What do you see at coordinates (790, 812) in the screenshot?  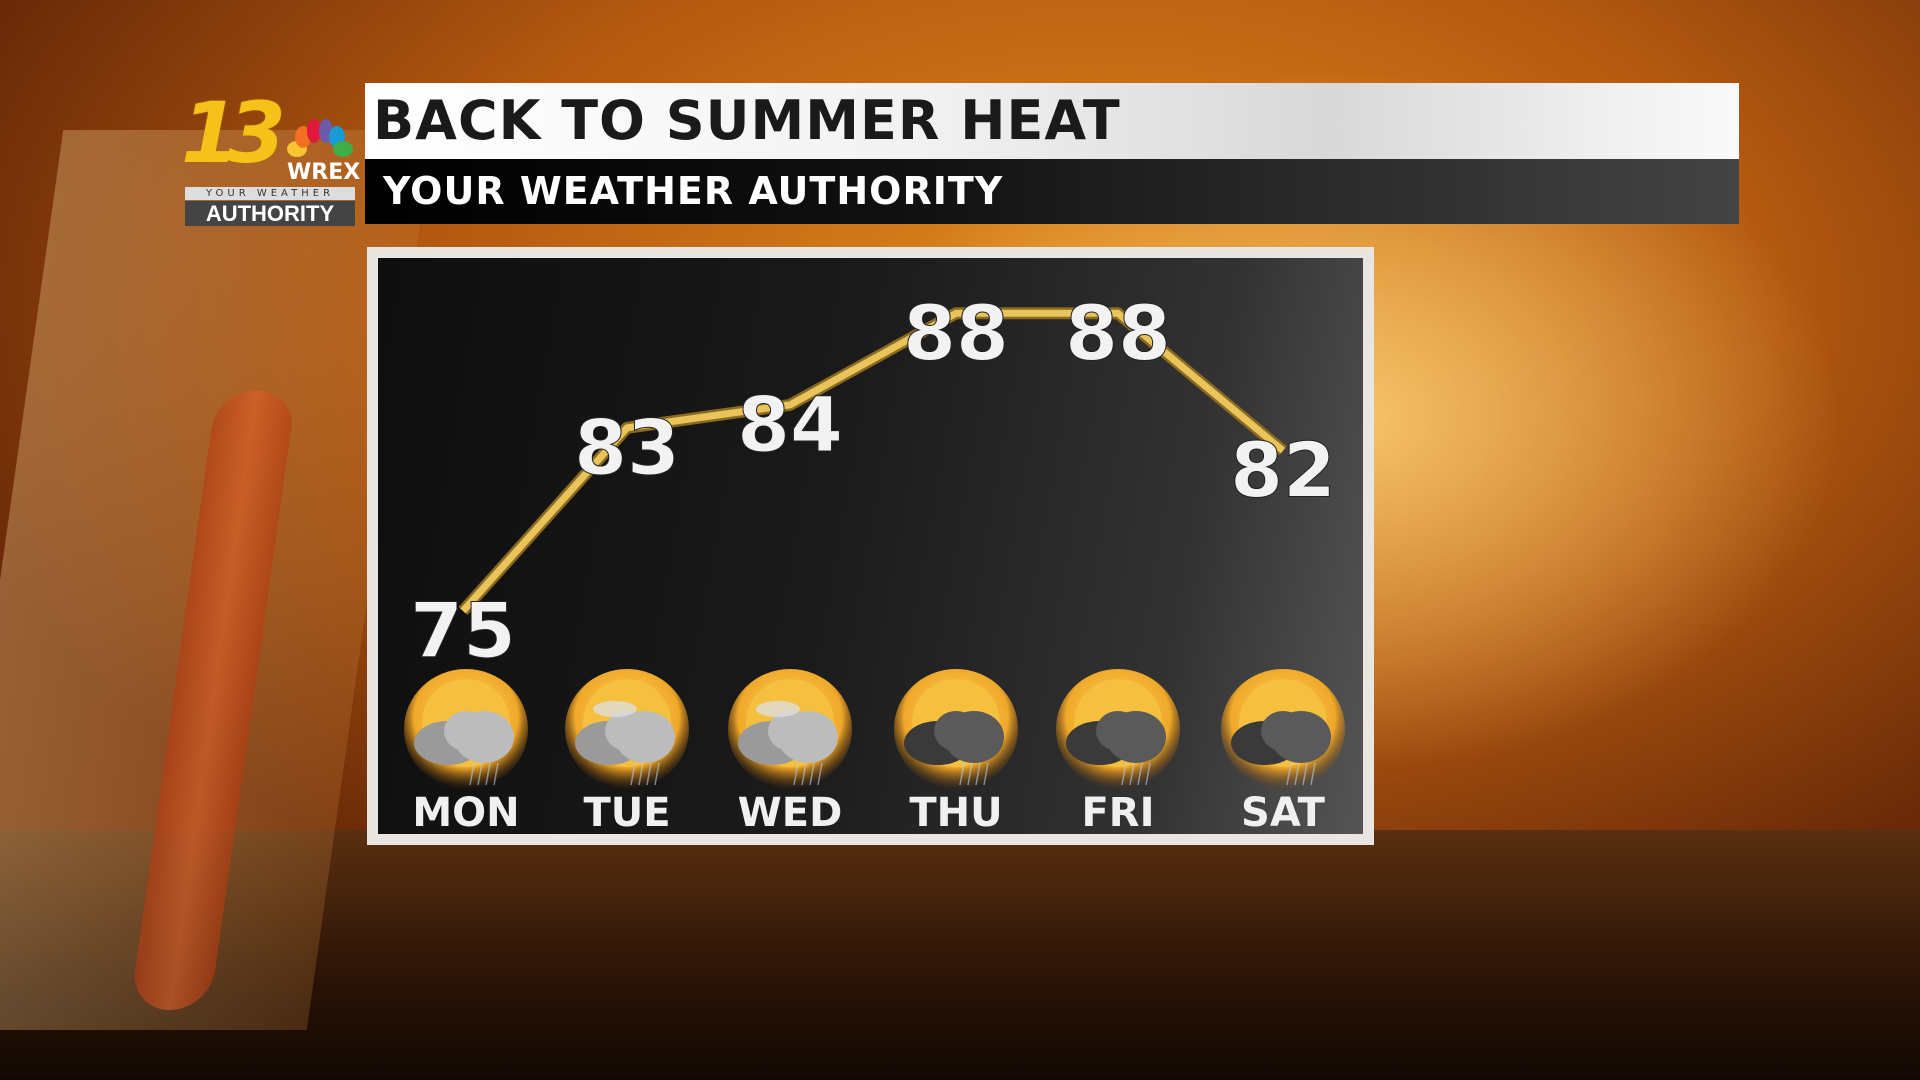 I see `day-label-wed: WED` at bounding box center [790, 812].